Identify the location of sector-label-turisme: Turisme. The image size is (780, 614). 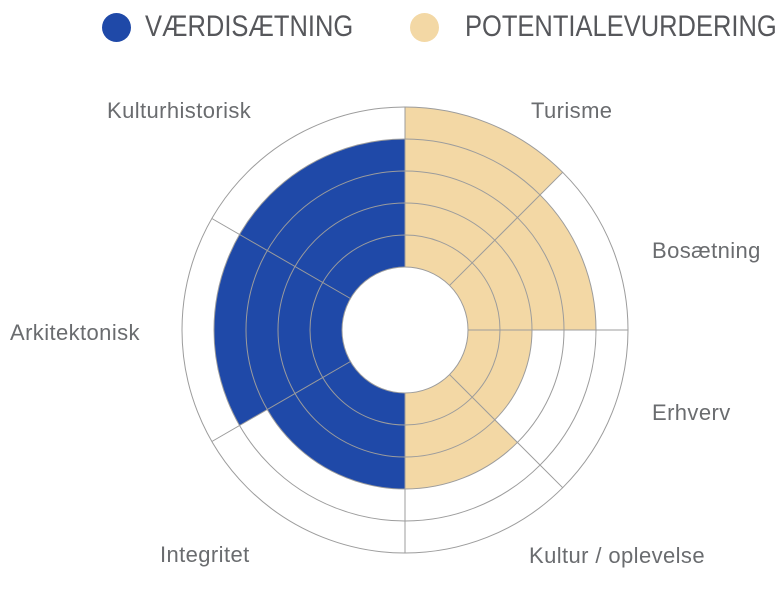
(572, 110).